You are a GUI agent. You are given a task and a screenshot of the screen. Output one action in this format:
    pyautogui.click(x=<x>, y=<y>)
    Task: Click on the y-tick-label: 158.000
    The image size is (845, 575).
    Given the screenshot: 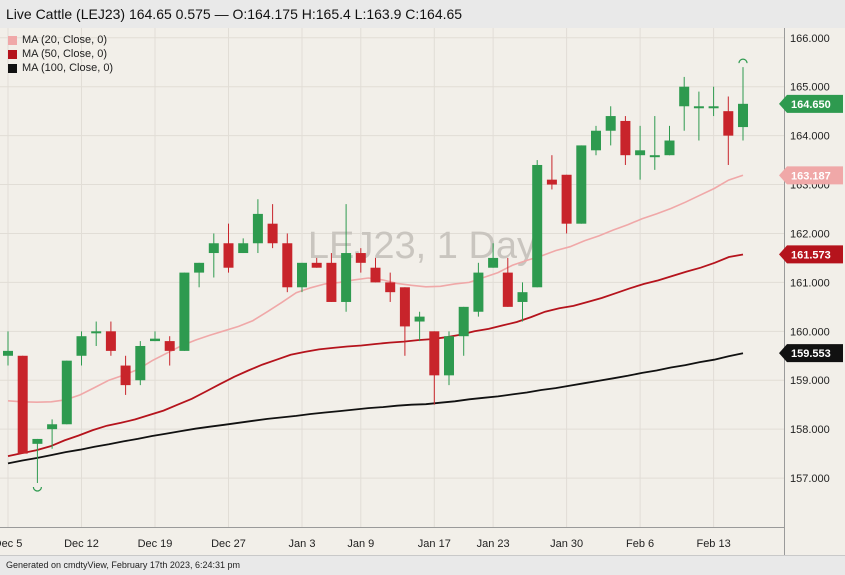 What is the action you would take?
    pyautogui.click(x=810, y=430)
    